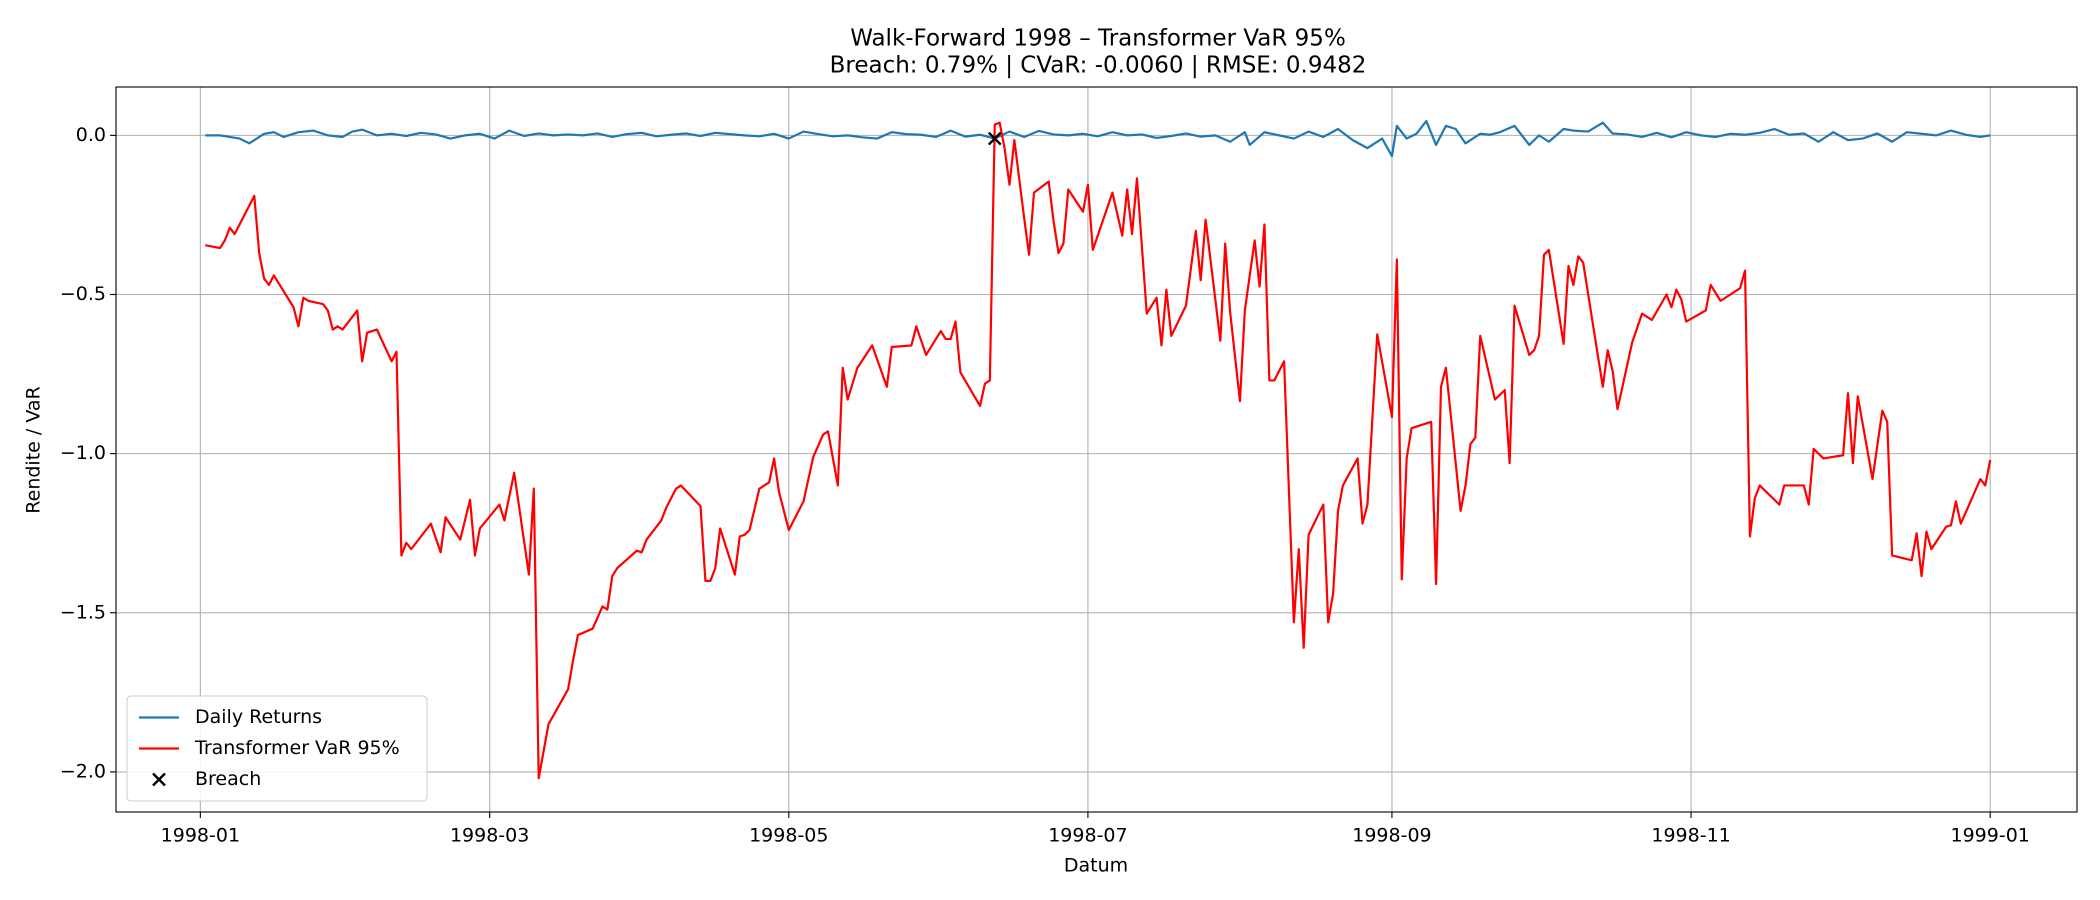  What do you see at coordinates (994, 138) in the screenshot?
I see `breach-marker` at bounding box center [994, 138].